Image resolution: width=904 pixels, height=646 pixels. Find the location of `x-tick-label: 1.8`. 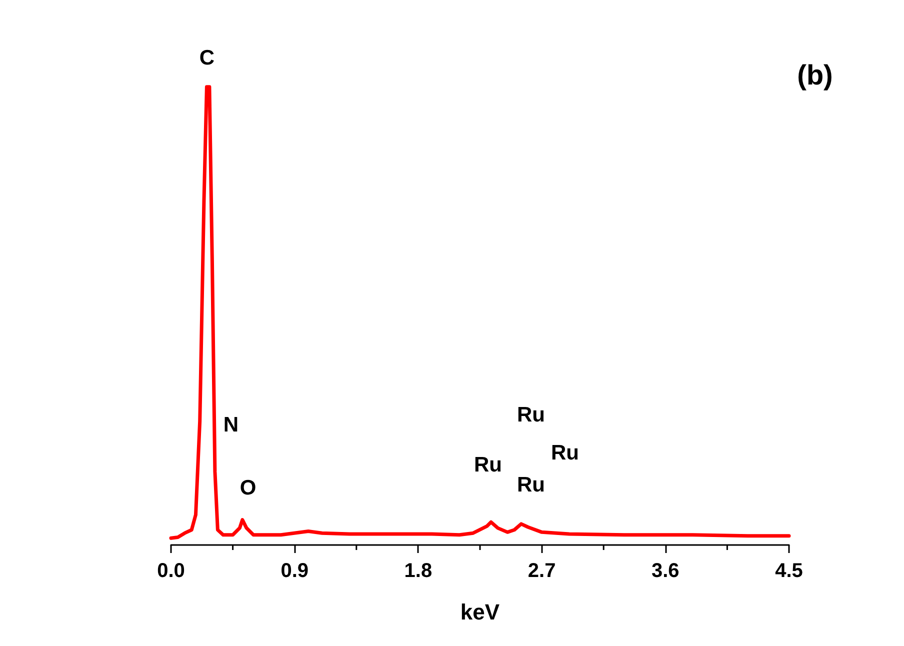

x-tick-label: 1.8 is located at coordinates (418, 571).